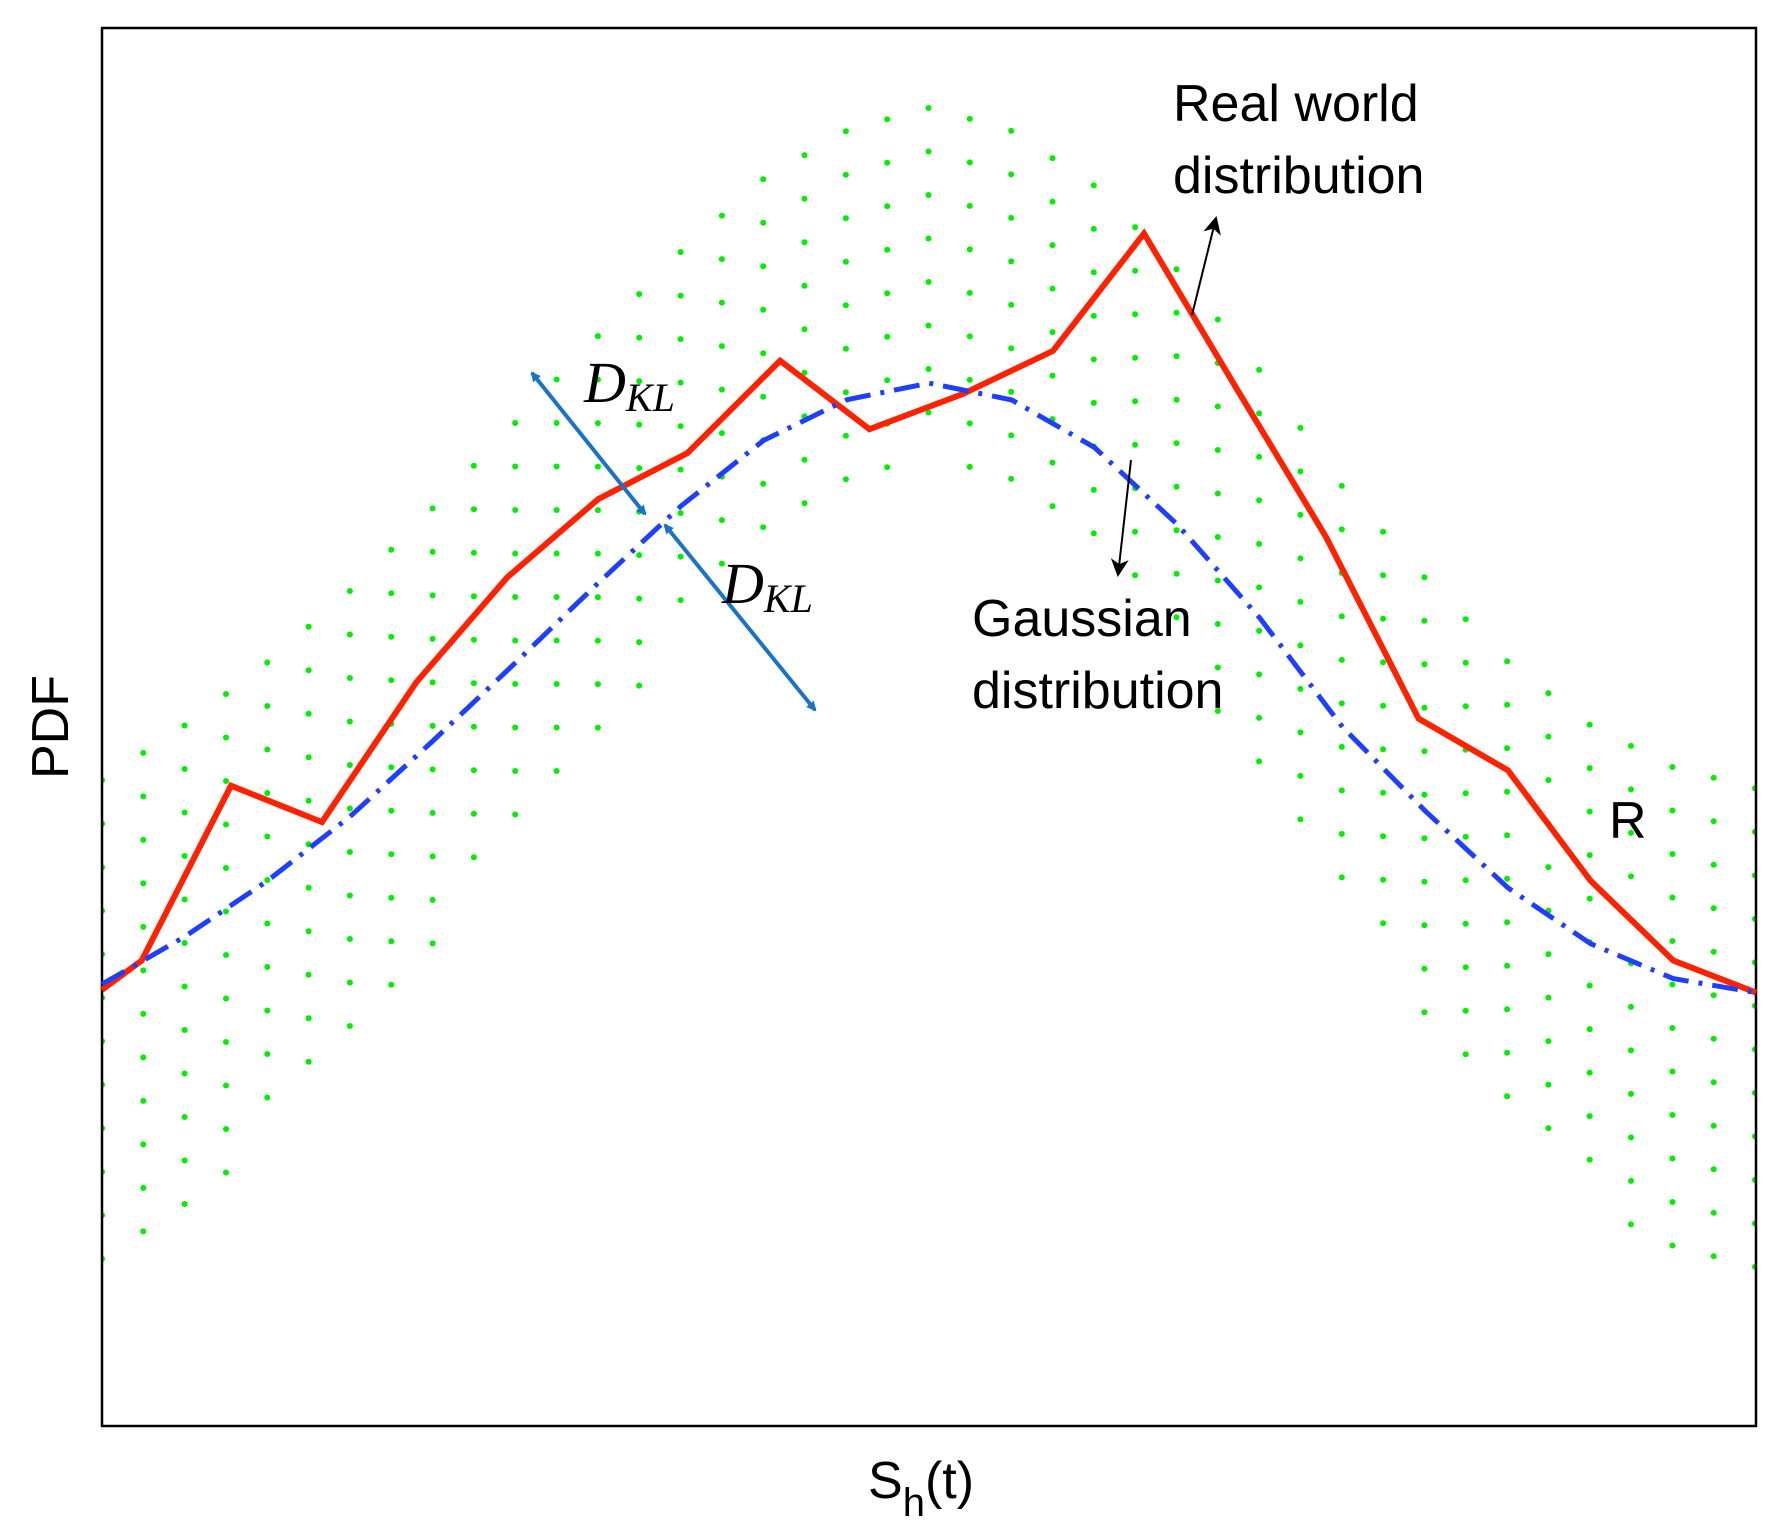 This screenshot has height=1535, width=1784. Describe the element at coordinates (650, 397) in the screenshot. I see `dkl-label-upper-sub: KL` at that location.